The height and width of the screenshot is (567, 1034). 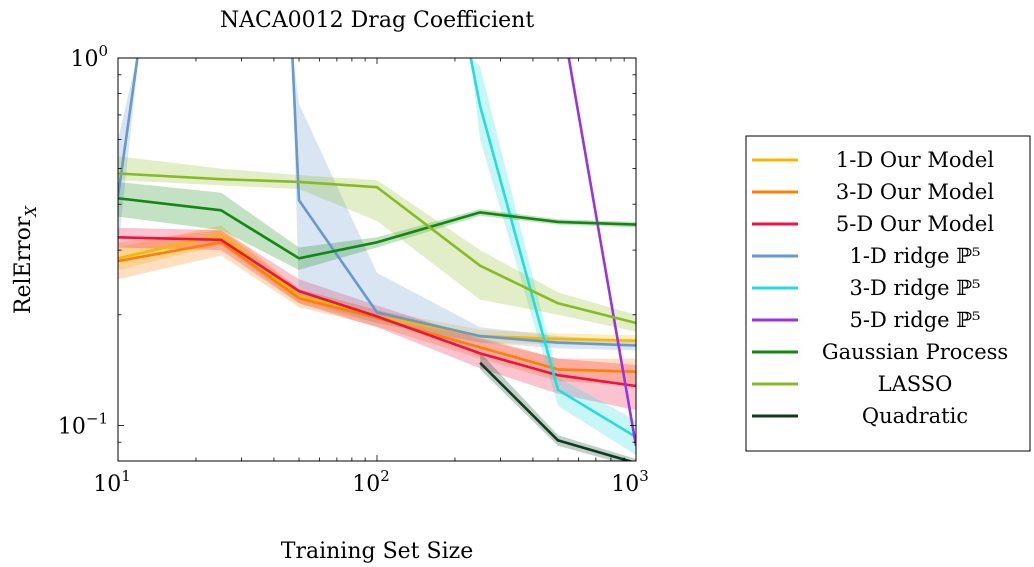 I want to click on line-3-d-ridge-p5, so click(x=552, y=248).